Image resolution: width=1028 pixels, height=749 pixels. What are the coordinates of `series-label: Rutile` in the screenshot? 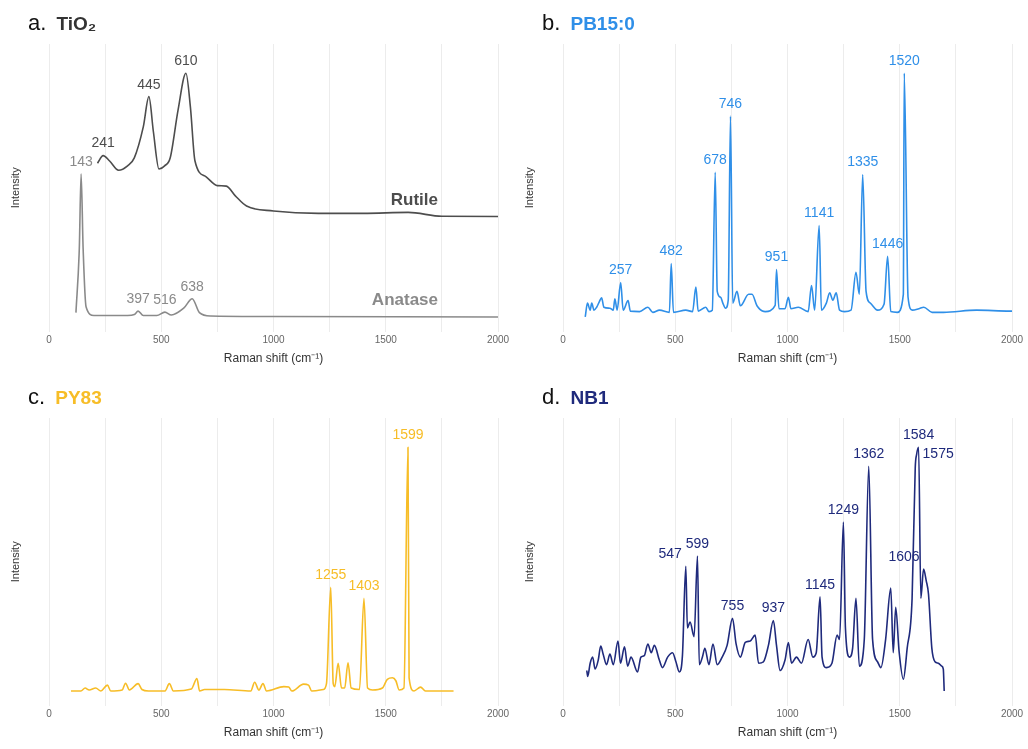 It's located at (414, 199).